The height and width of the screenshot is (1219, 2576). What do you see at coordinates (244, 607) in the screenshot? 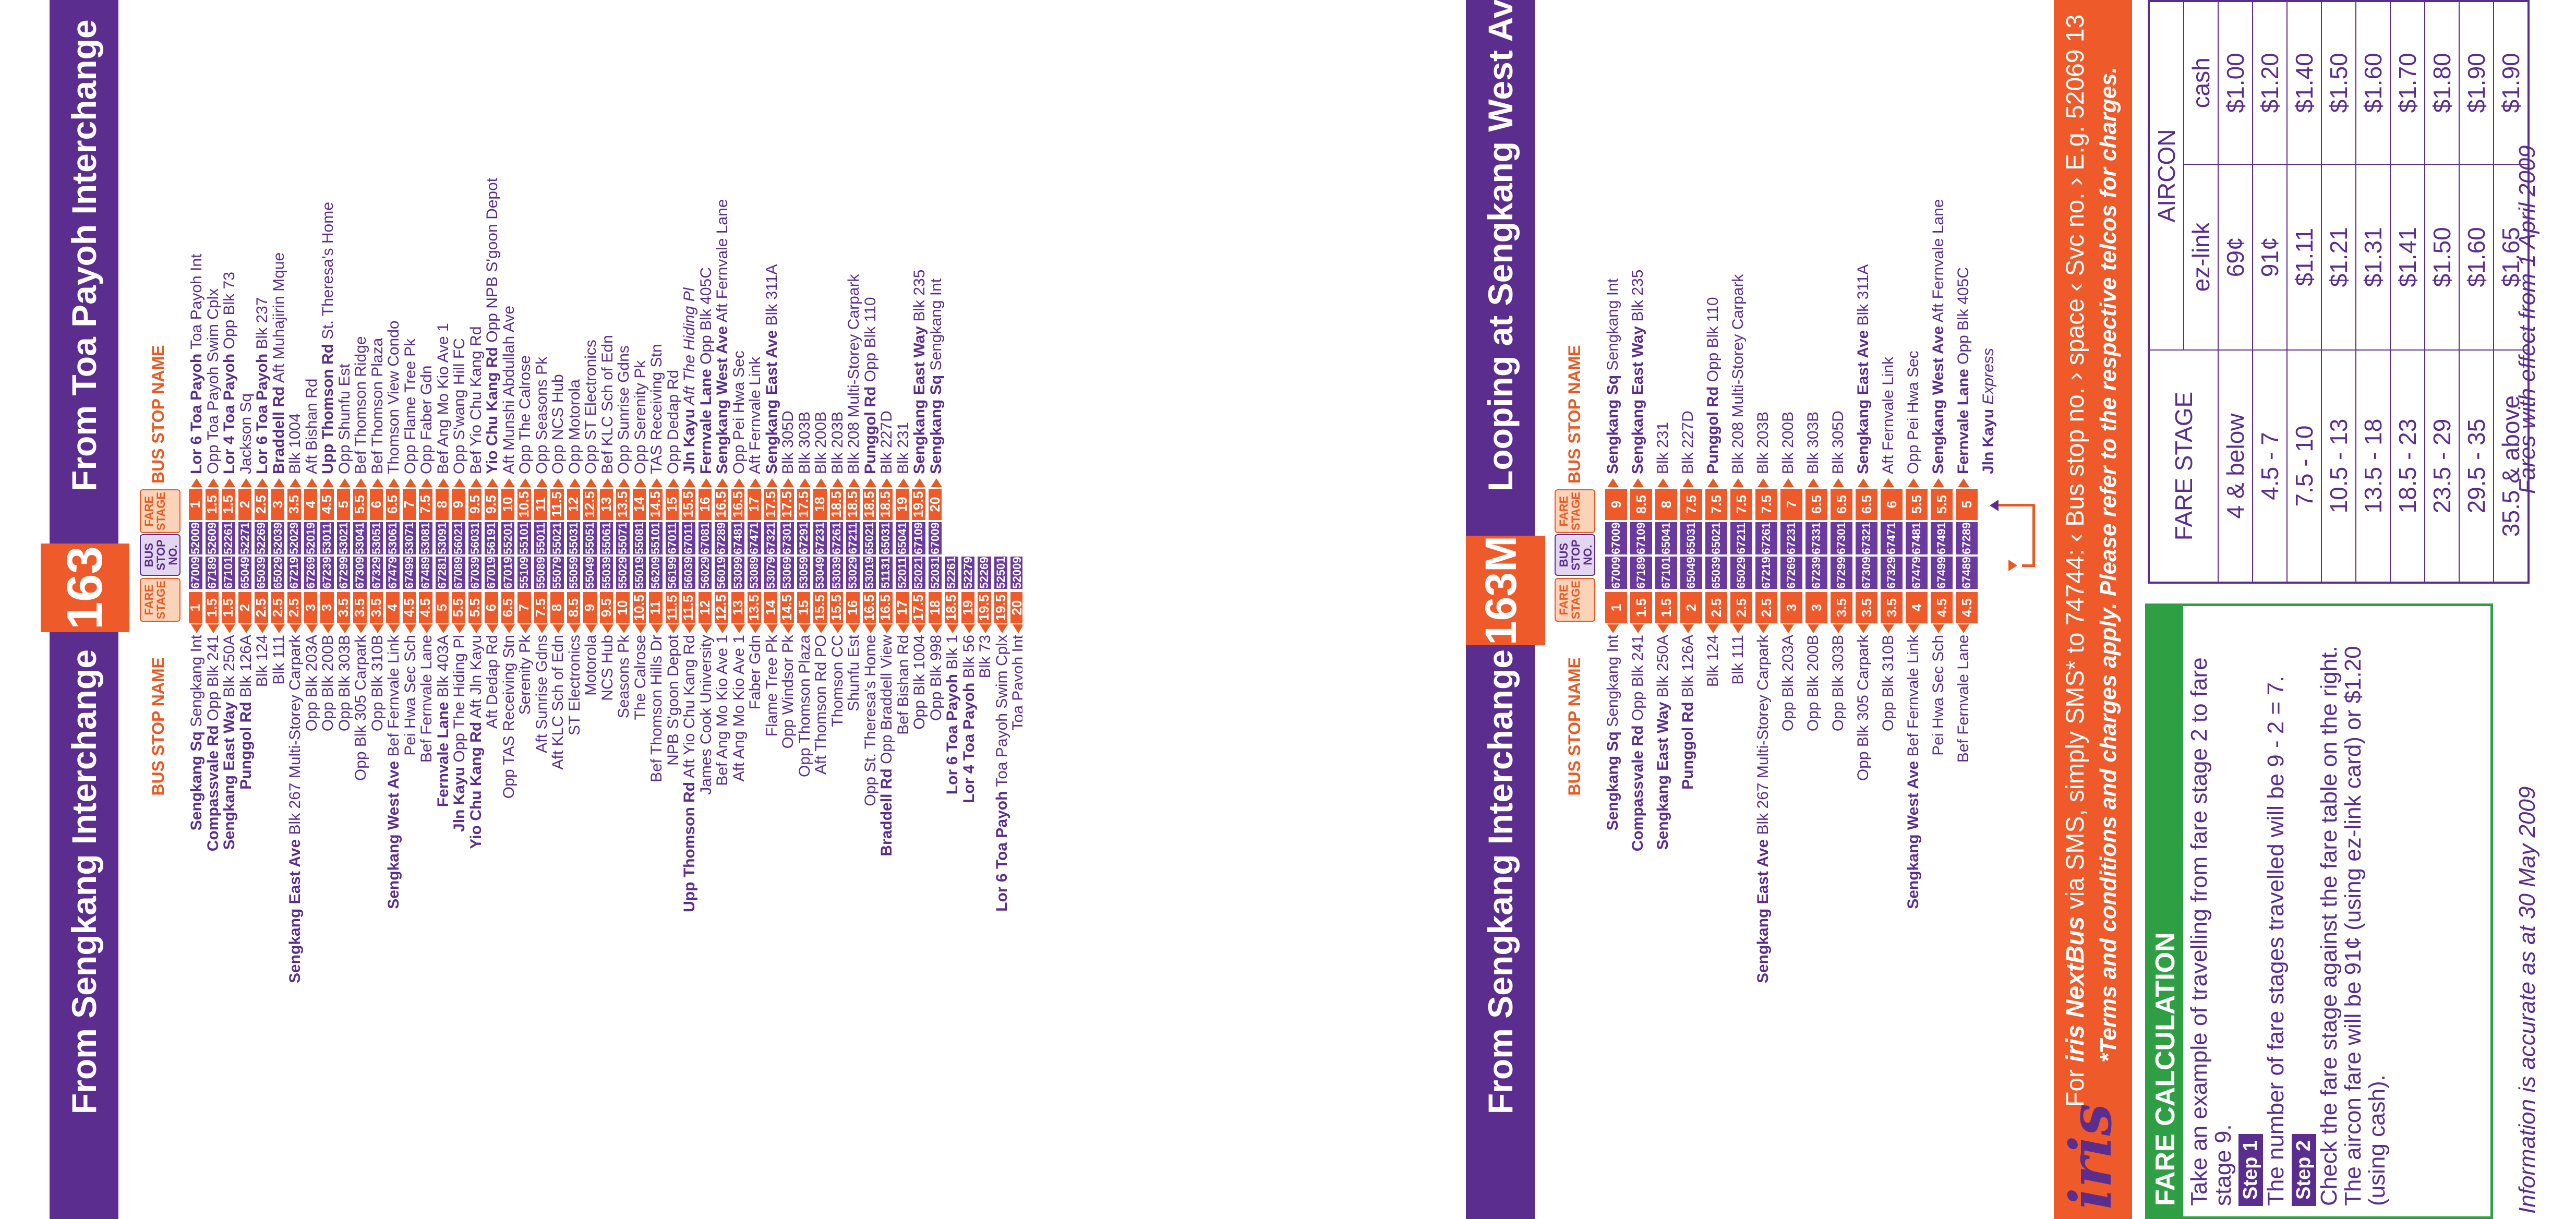
I see `fare-stage-cell: 2` at bounding box center [244, 607].